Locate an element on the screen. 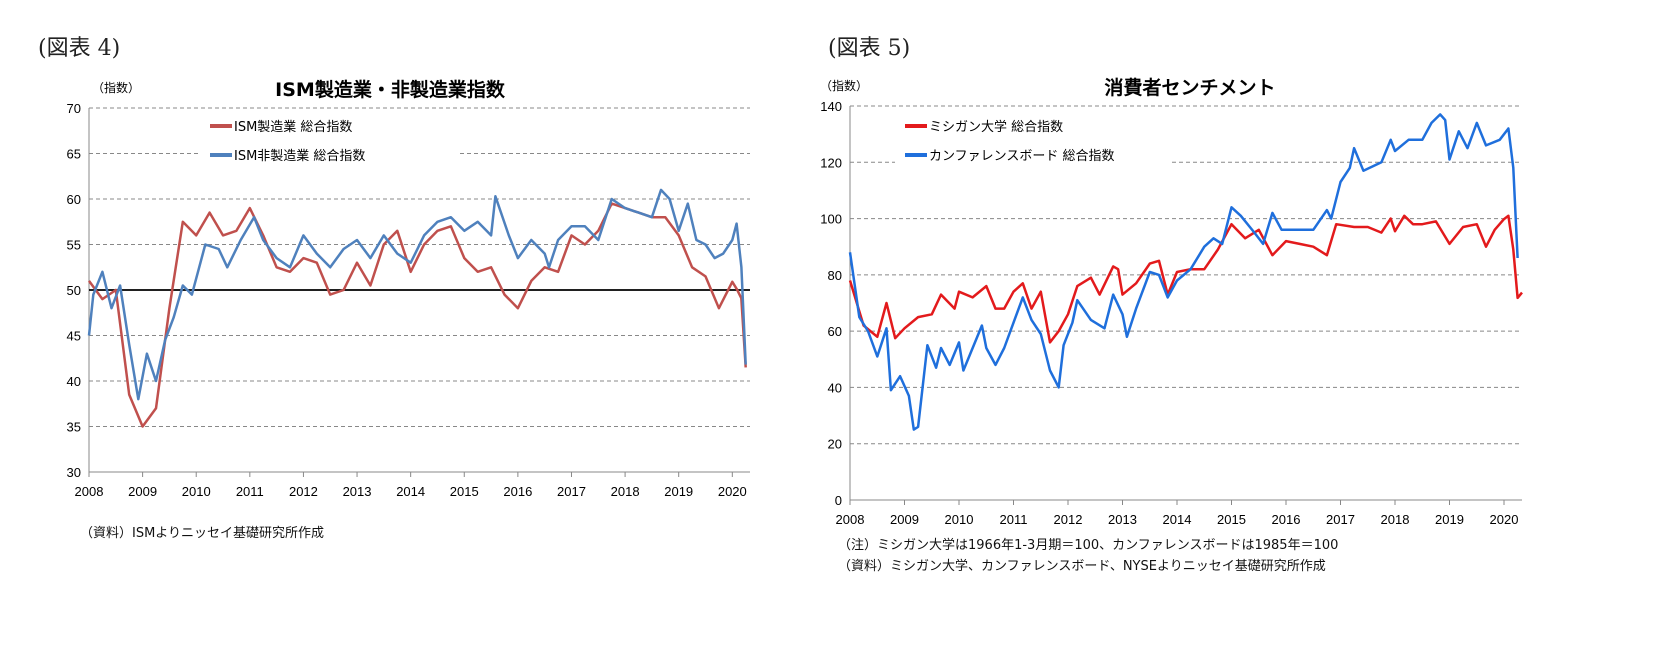 Image resolution: width=1662 pixels, height=656 pixels. chart-title: ISM製造業・非製造業指数 is located at coordinates (390, 89).